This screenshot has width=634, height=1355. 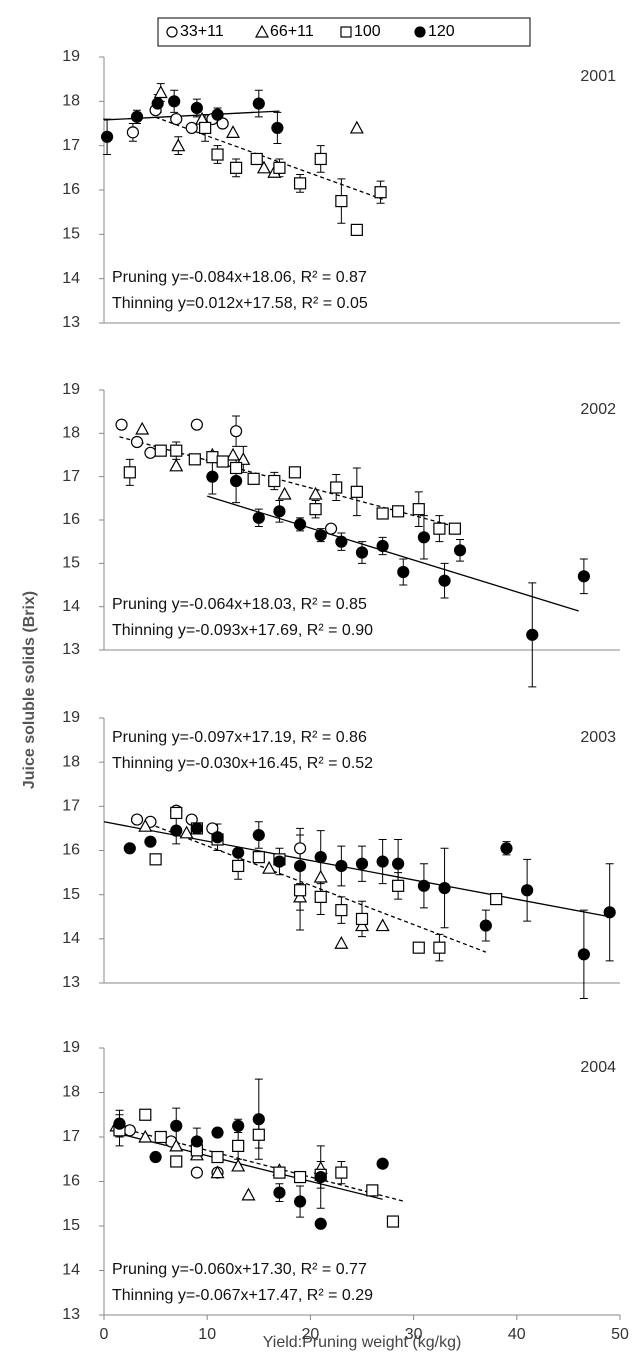 I want to click on annotation: Pruning y=-0.097x+17.19, R² = 0.86, so click(x=239, y=737).